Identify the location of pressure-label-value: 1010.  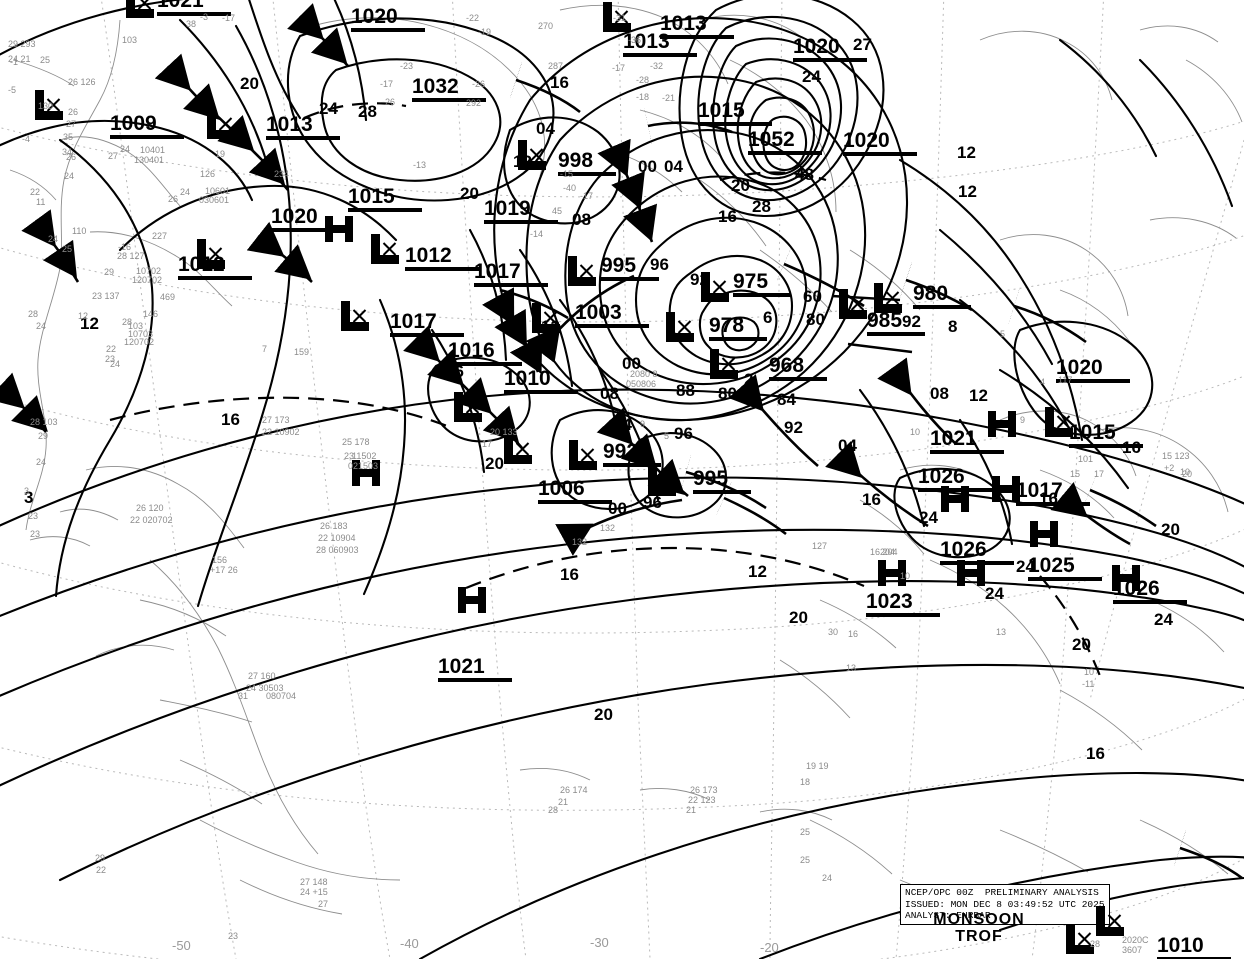
(527, 378).